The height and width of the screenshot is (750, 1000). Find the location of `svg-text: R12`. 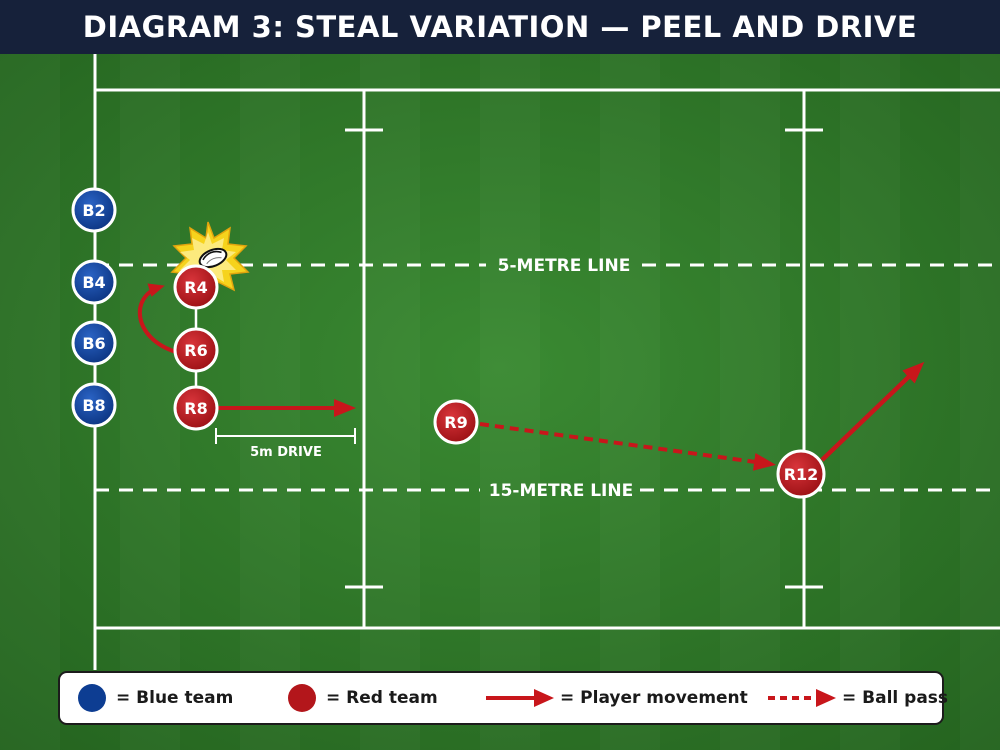

svg-text: R12 is located at coordinates (801, 474).